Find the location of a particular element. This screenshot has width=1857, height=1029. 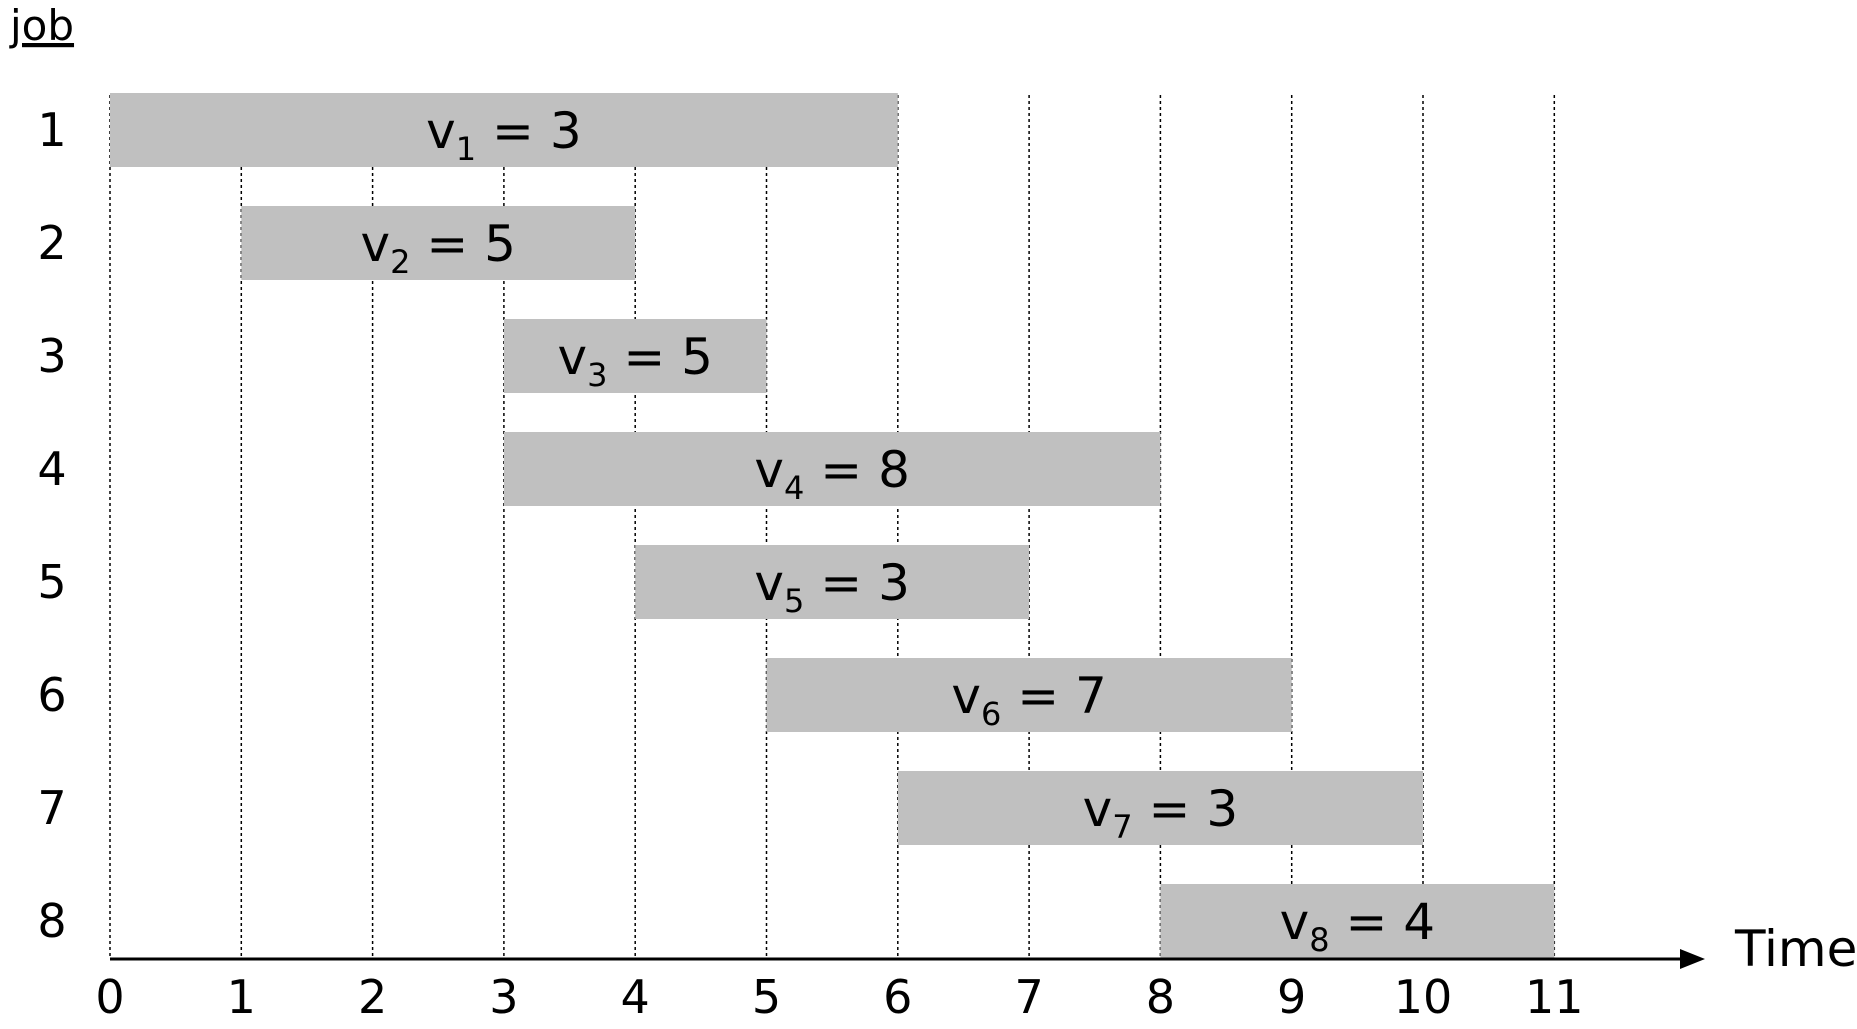

bar-subscript: 4 is located at coordinates (794, 488).